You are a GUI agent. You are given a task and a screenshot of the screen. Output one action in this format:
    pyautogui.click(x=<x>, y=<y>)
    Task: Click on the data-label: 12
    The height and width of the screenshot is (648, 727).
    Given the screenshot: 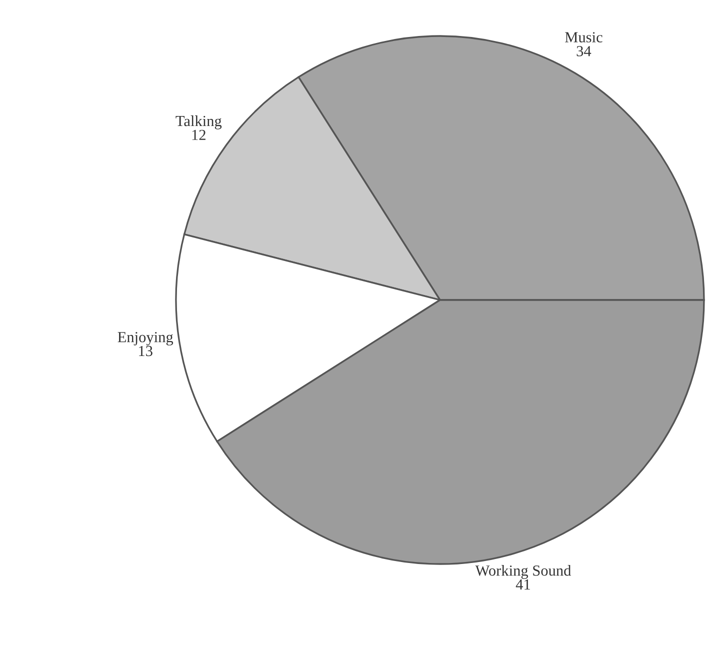 What is the action you would take?
    pyautogui.click(x=199, y=135)
    